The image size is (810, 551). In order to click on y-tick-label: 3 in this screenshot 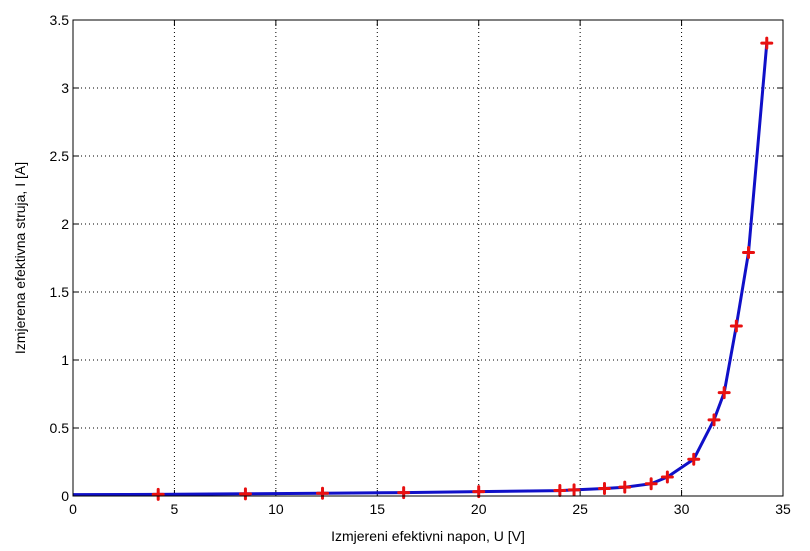, I will do `click(65, 88)`.